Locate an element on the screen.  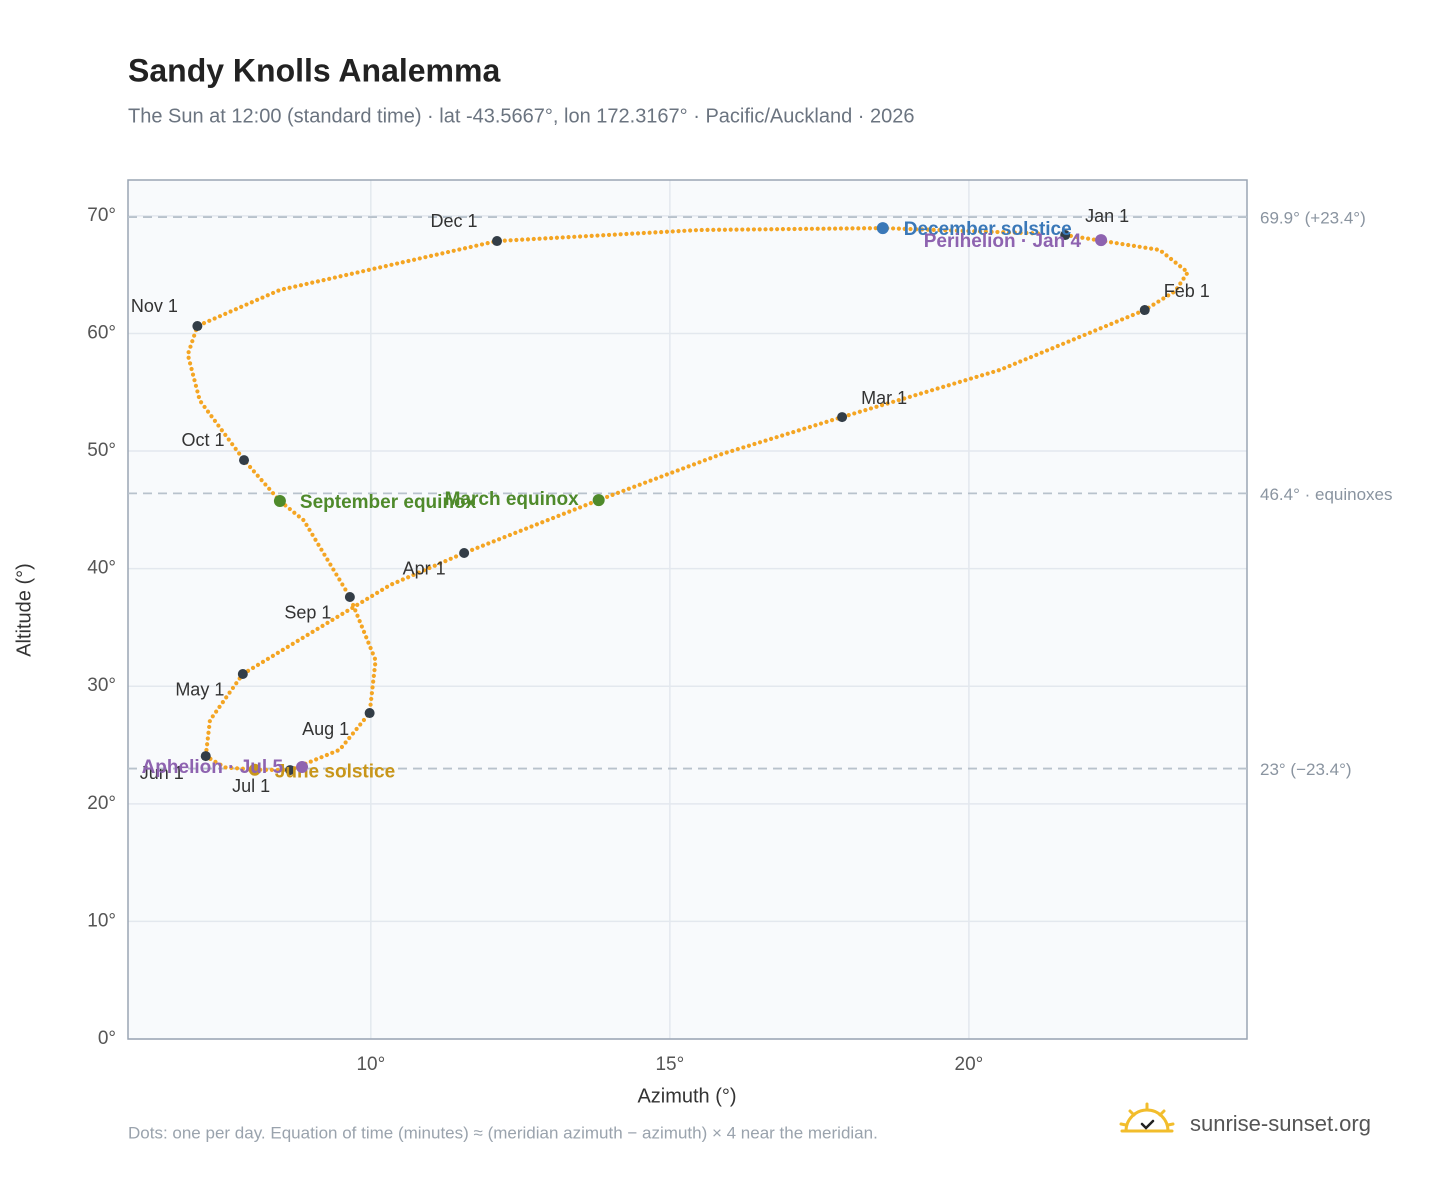
event-label: June solstice is located at coordinates (335, 772).